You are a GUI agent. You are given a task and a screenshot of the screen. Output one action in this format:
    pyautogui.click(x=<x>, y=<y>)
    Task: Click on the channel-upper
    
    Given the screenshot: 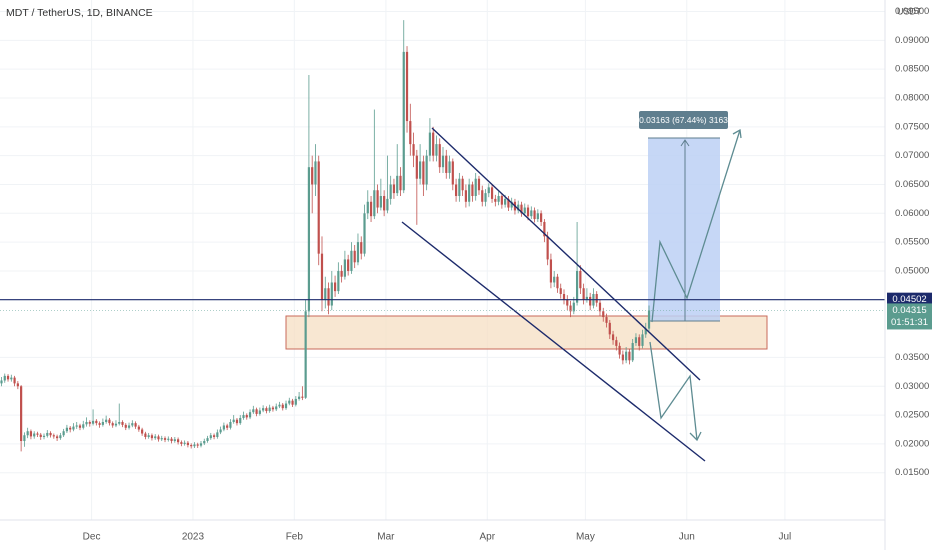 What is the action you would take?
    pyautogui.click(x=566, y=254)
    